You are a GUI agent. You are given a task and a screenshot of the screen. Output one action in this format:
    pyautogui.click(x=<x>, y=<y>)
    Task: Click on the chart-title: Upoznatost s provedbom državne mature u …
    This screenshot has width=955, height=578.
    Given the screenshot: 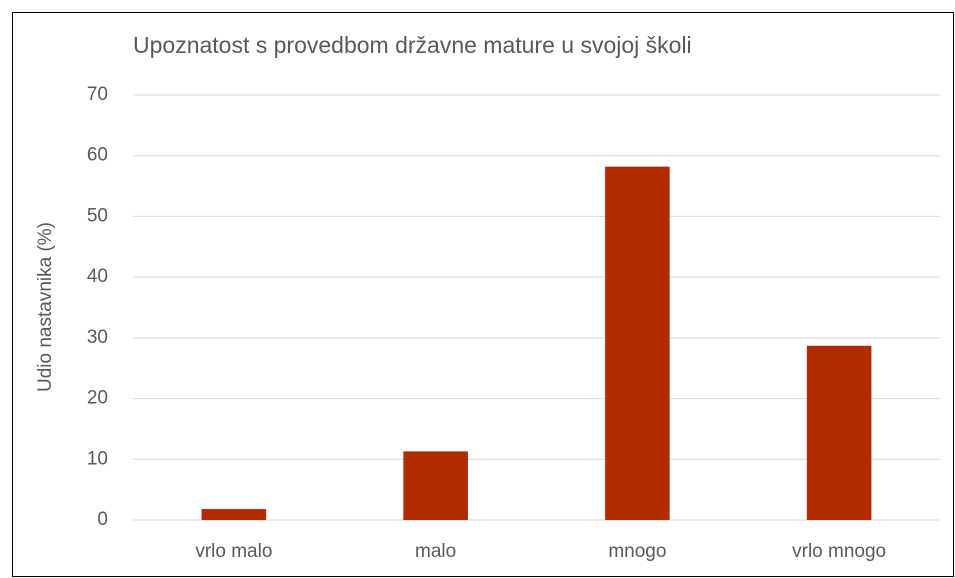 What is the action you would take?
    pyautogui.click(x=412, y=45)
    